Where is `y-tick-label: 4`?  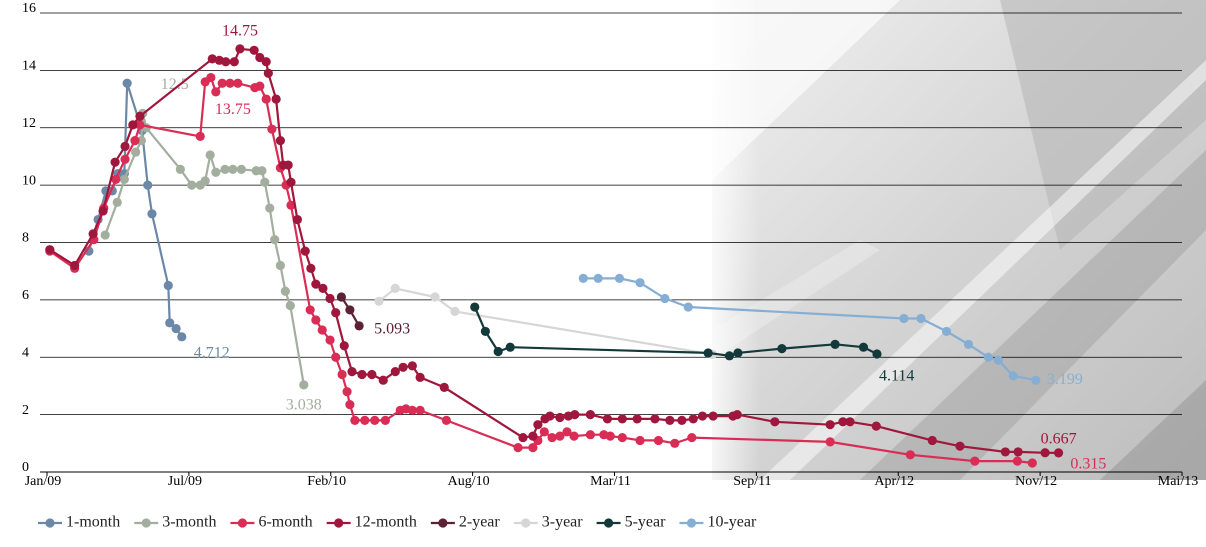
y-tick-label: 4 is located at coordinates (25, 352).